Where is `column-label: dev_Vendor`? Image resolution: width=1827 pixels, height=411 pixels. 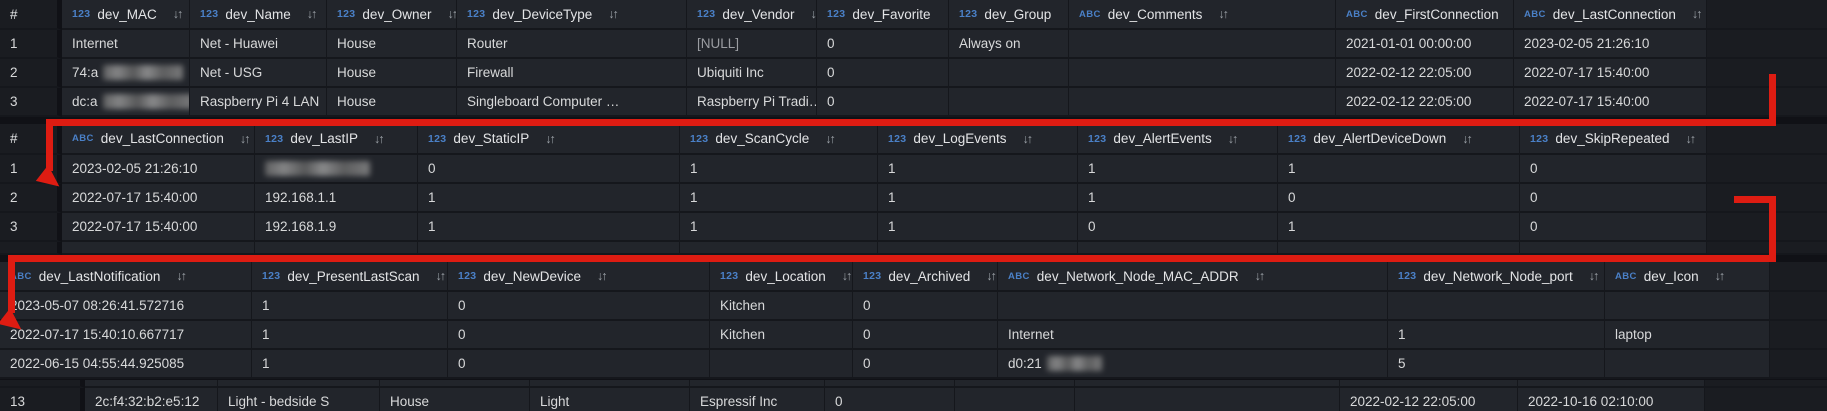 column-label: dev_Vendor is located at coordinates (758, 14).